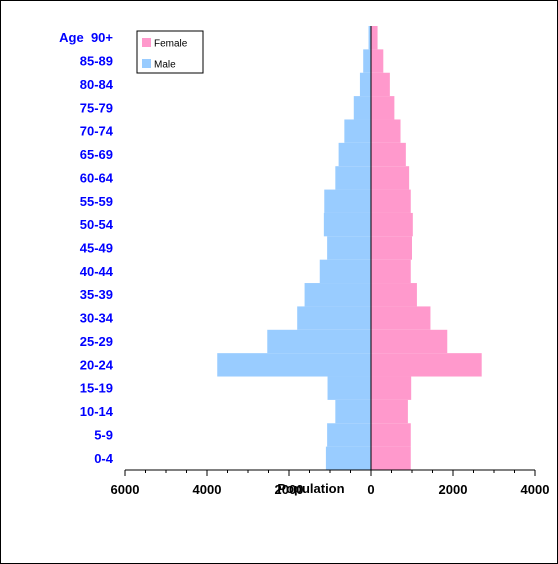 The height and width of the screenshot is (564, 558). What do you see at coordinates (96, 107) in the screenshot?
I see `category-label: 75-79` at bounding box center [96, 107].